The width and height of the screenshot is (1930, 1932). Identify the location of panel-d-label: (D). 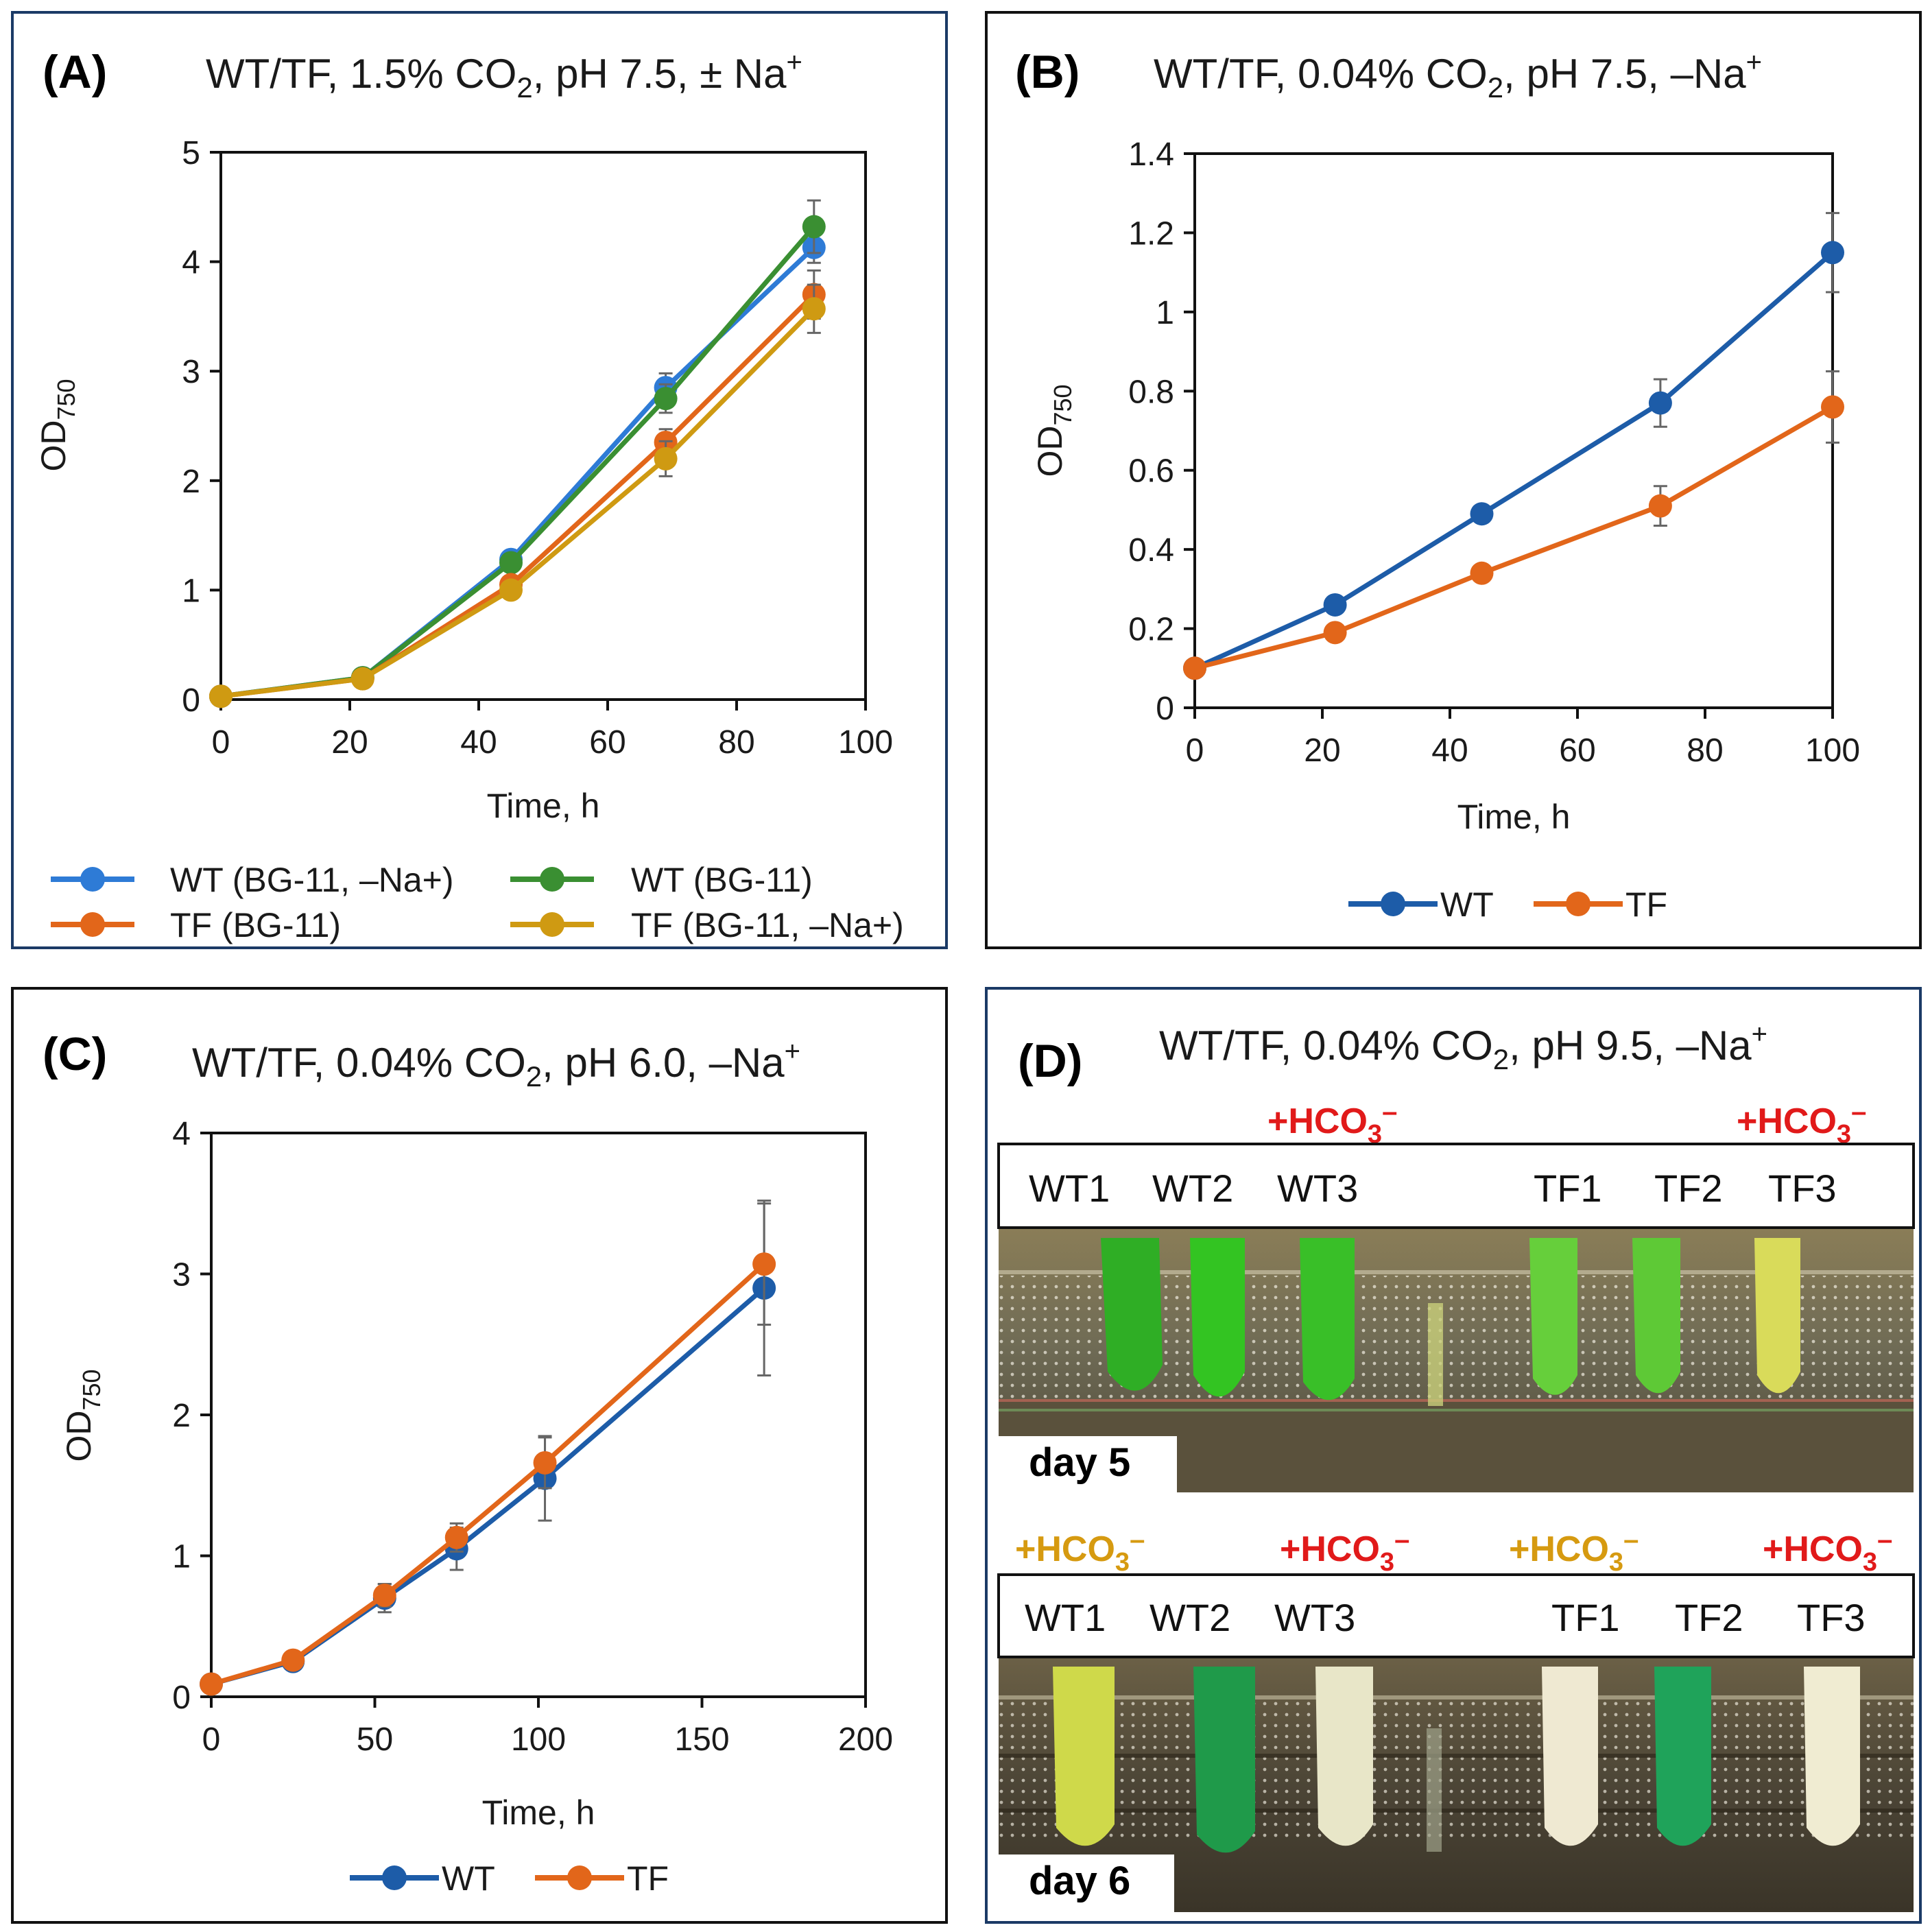
(1050, 1061).